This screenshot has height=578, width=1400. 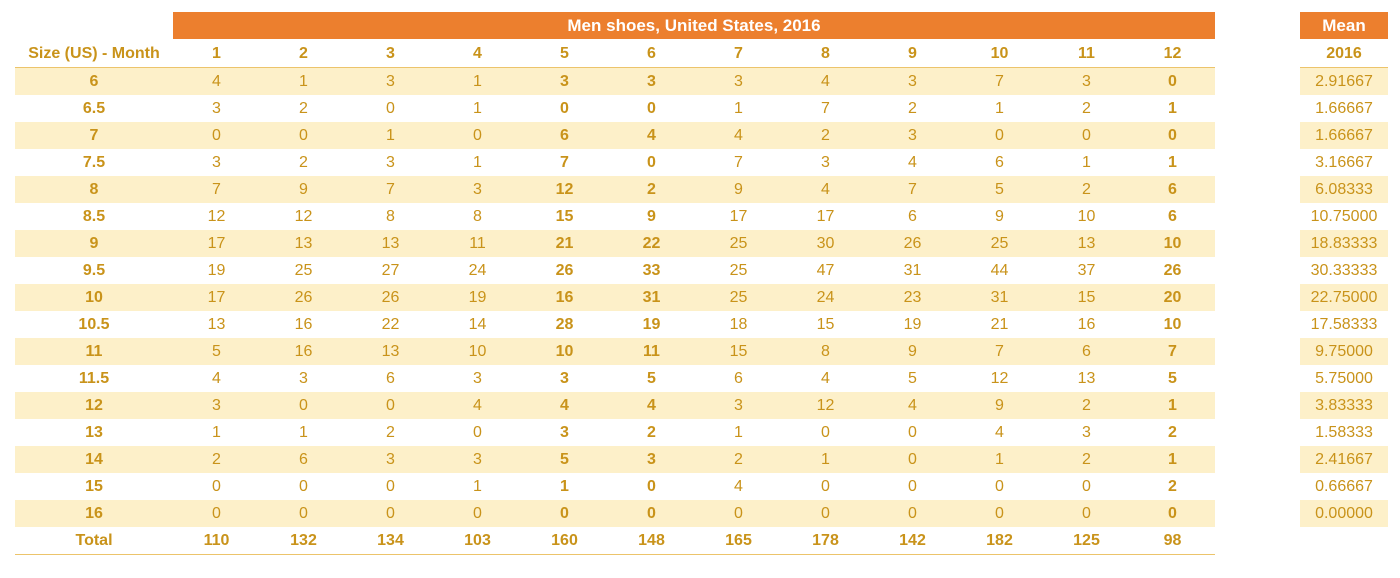 I want to click on value-cell: 12, so click(x=825, y=405).